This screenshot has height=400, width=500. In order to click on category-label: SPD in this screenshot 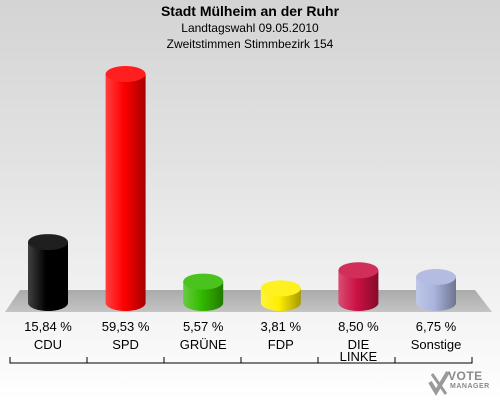, I will do `click(125, 344)`.